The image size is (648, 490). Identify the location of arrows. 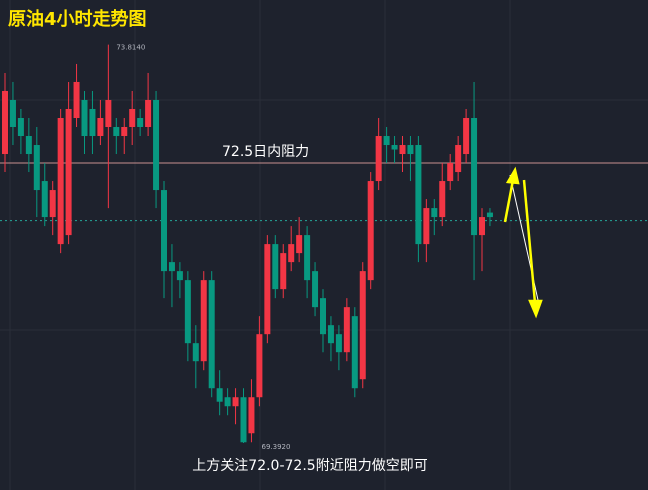
(523, 242).